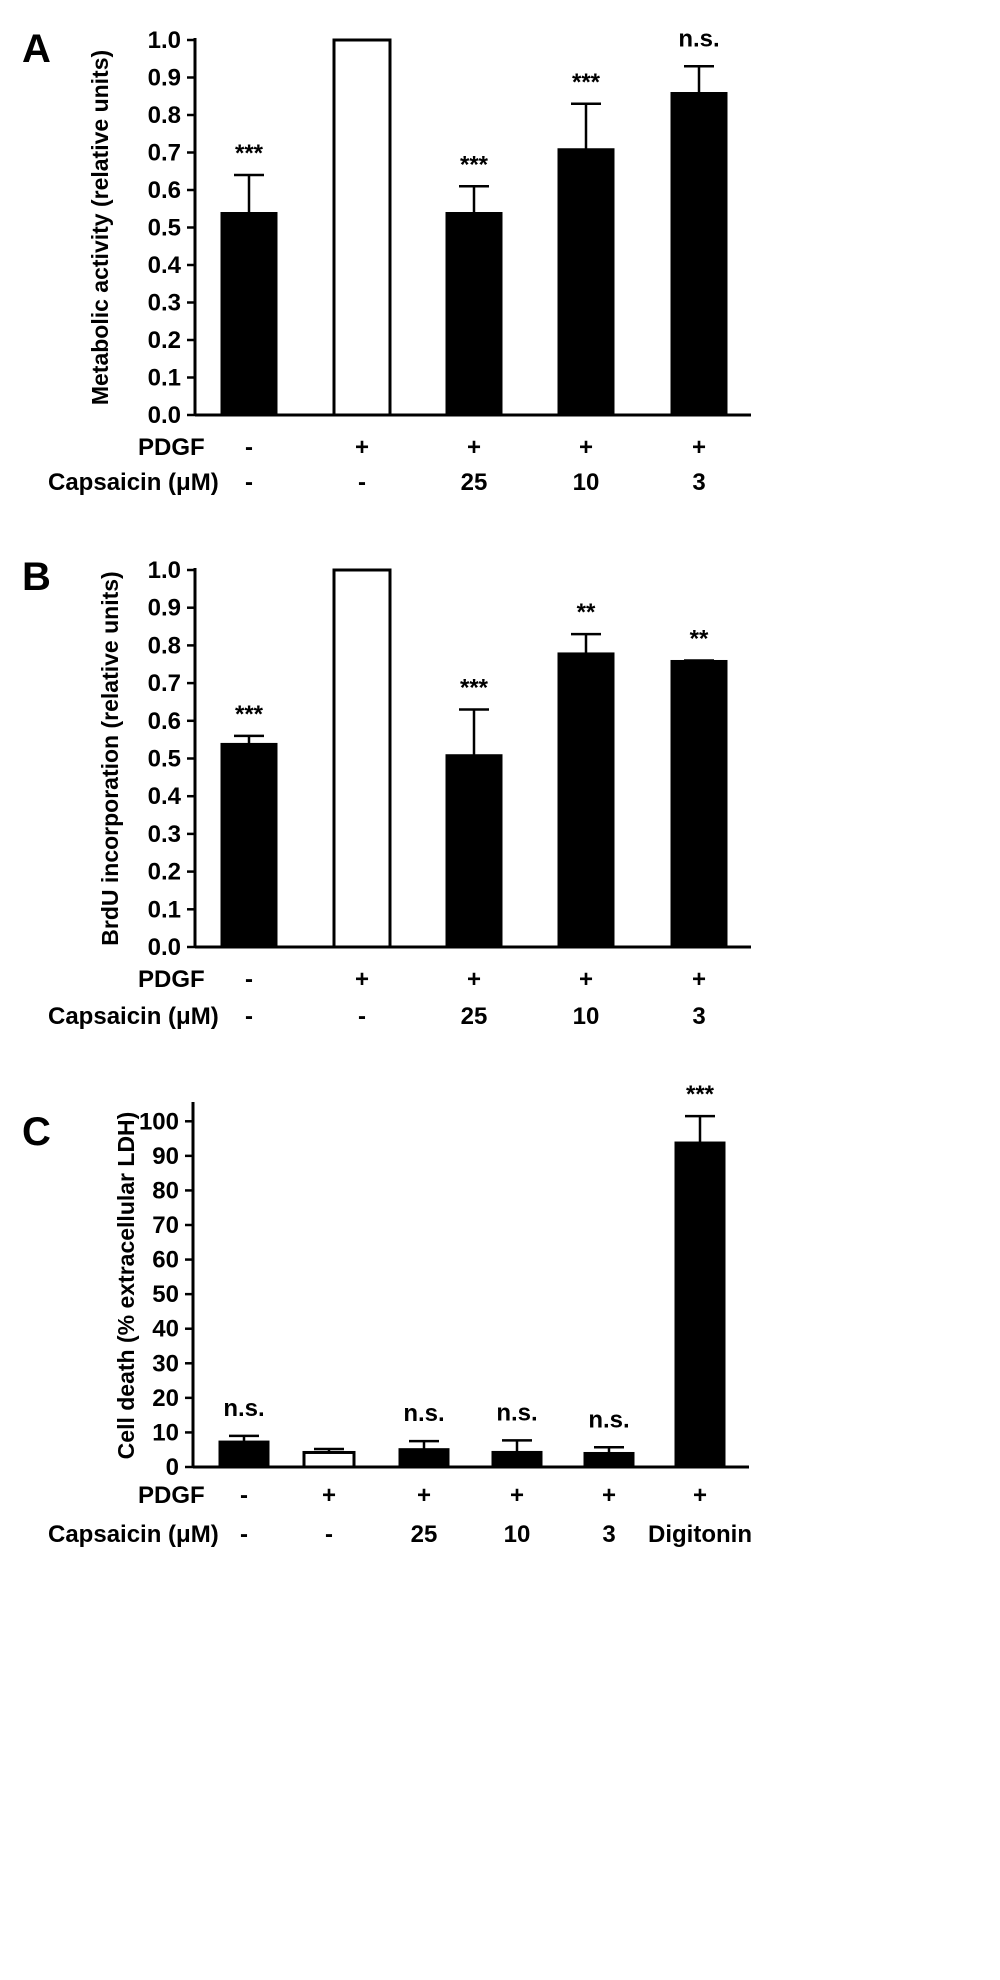 The image size is (1000, 1980). I want to click on y-tick-label: 0, so click(172, 1467).